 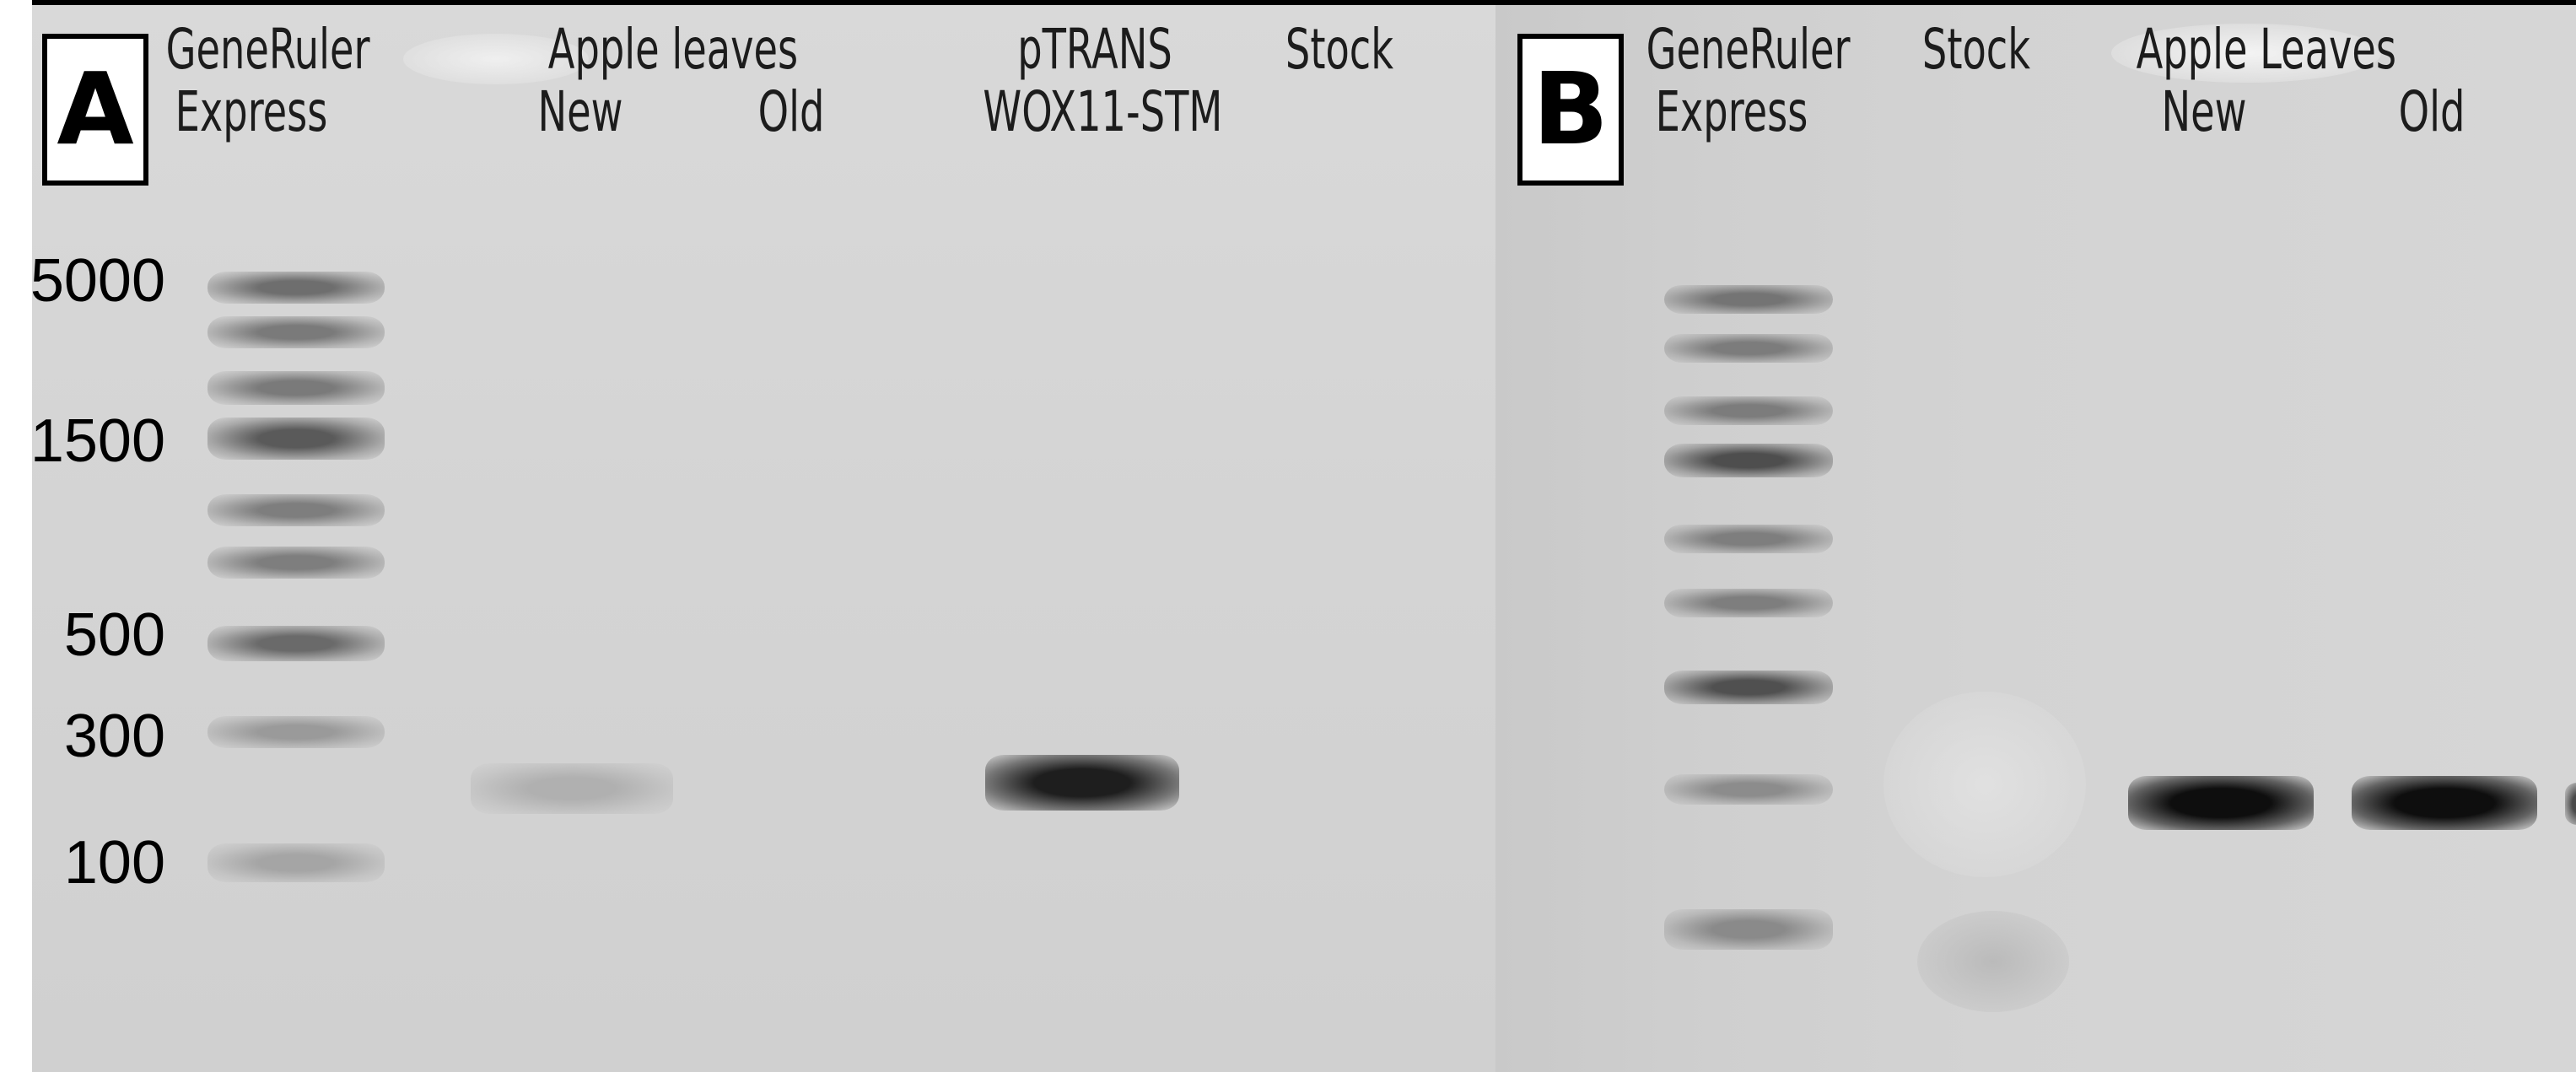 What do you see at coordinates (2444, 803) in the screenshot?
I see `band-apple-old` at bounding box center [2444, 803].